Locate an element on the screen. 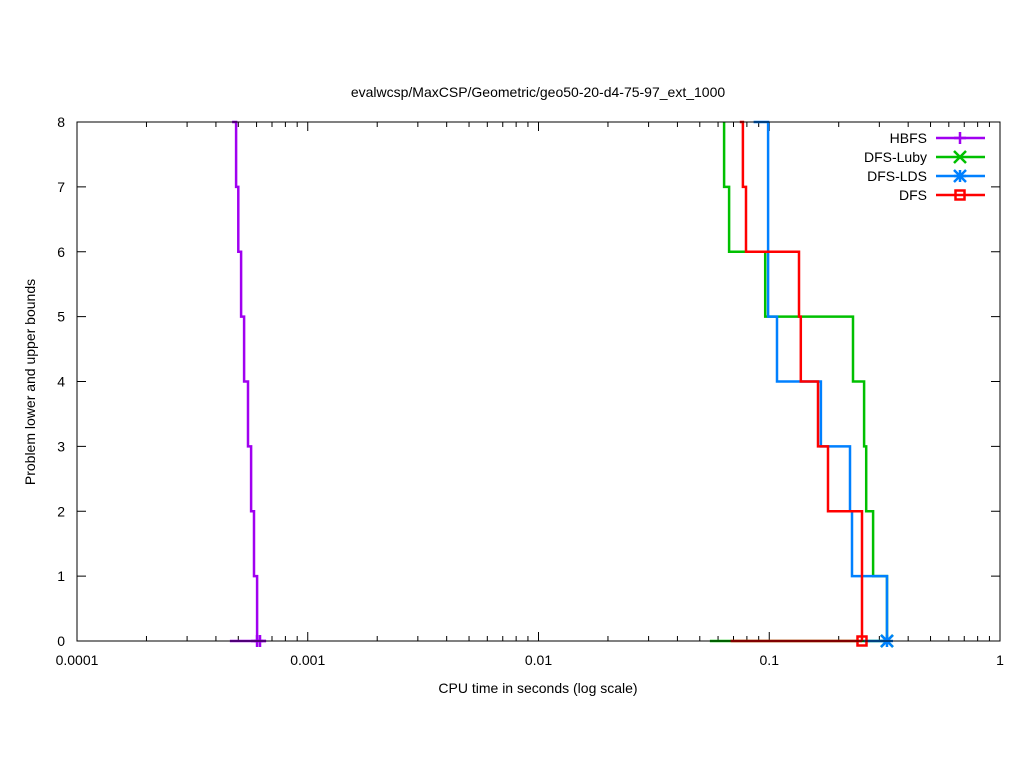 The height and width of the screenshot is (768, 1024). legend-item: DFS is located at coordinates (942, 195).